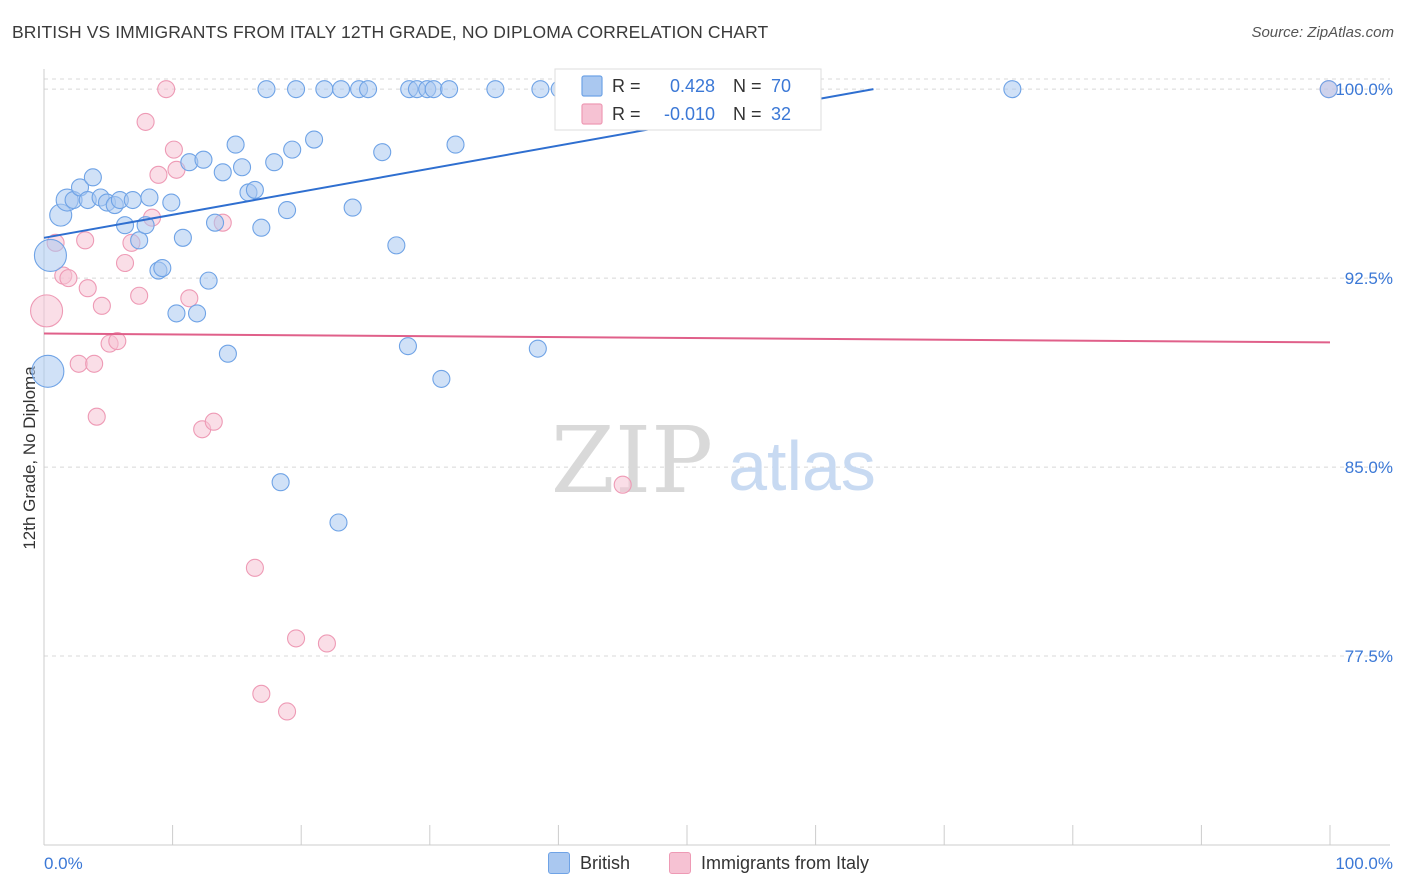 This screenshot has height=892, width=1406. What do you see at coordinates (692, 86) in the screenshot?
I see `legend-r-value-british: 0.428` at bounding box center [692, 86].